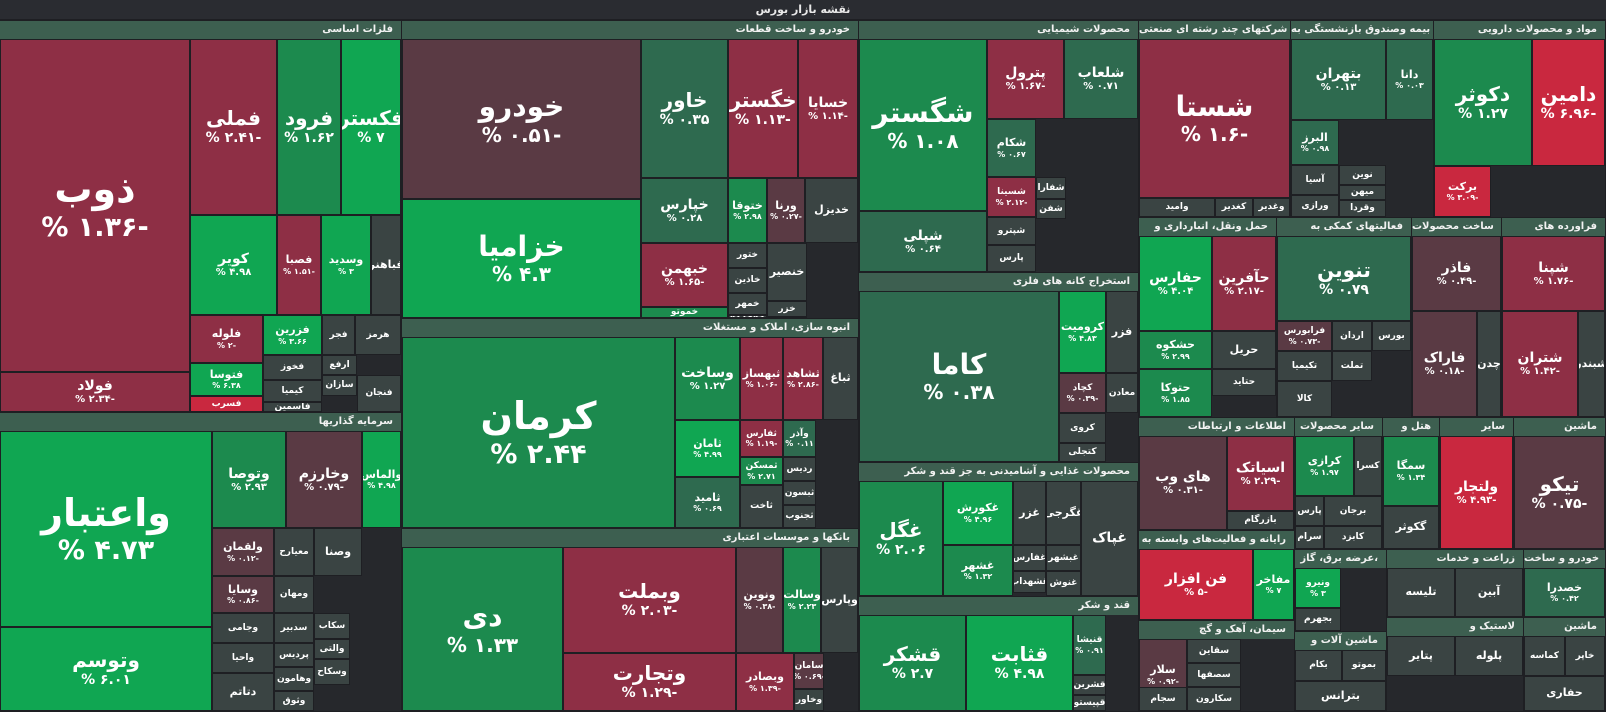  I want to click on stock-tile: ولقمان -۰.۱۲ %, so click(243, 552).